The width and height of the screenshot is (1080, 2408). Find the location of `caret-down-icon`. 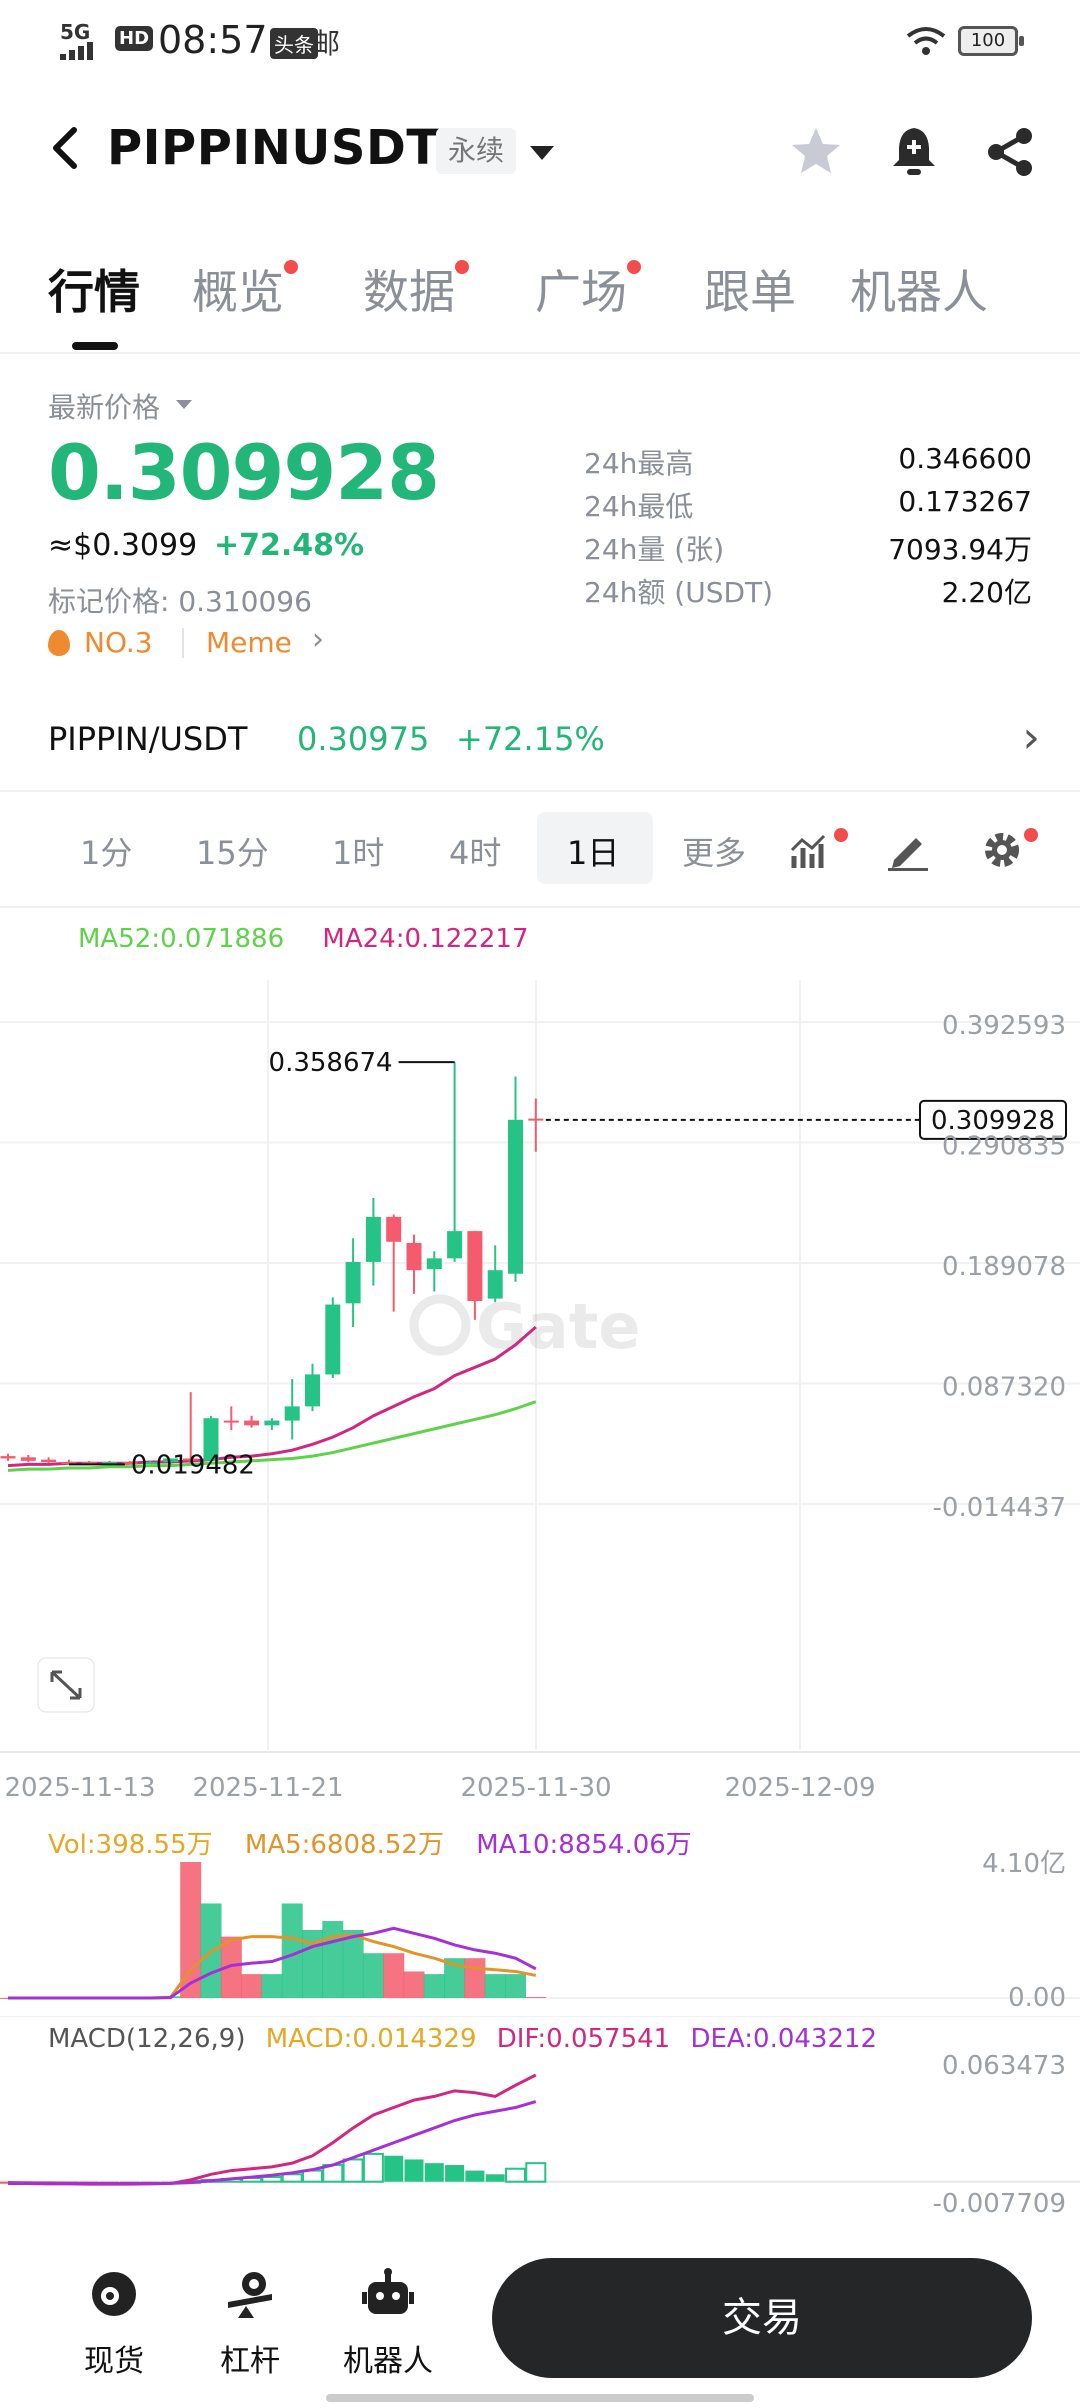

caret-down-icon is located at coordinates (184, 404).